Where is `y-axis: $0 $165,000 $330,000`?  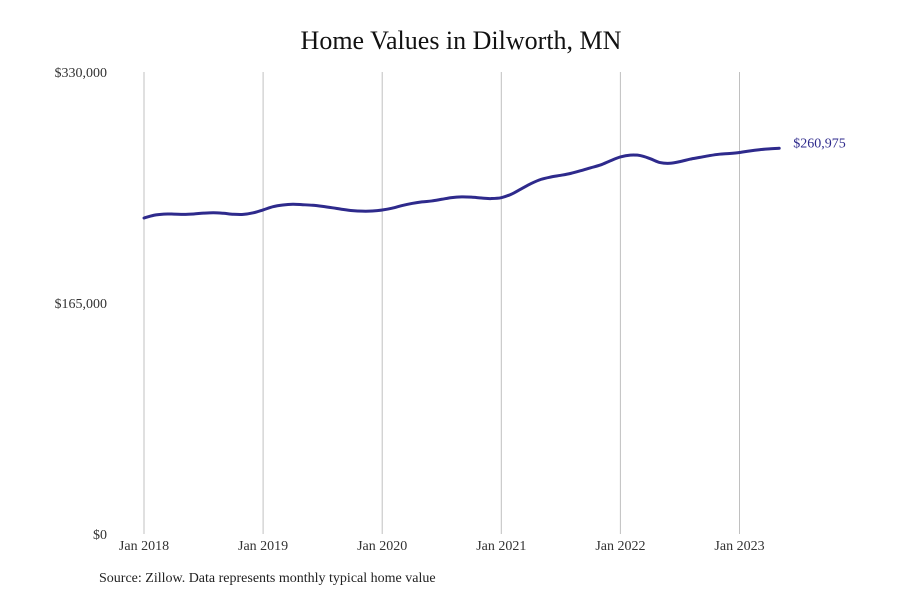
y-axis: $0 $165,000 $330,000 is located at coordinates (81, 304).